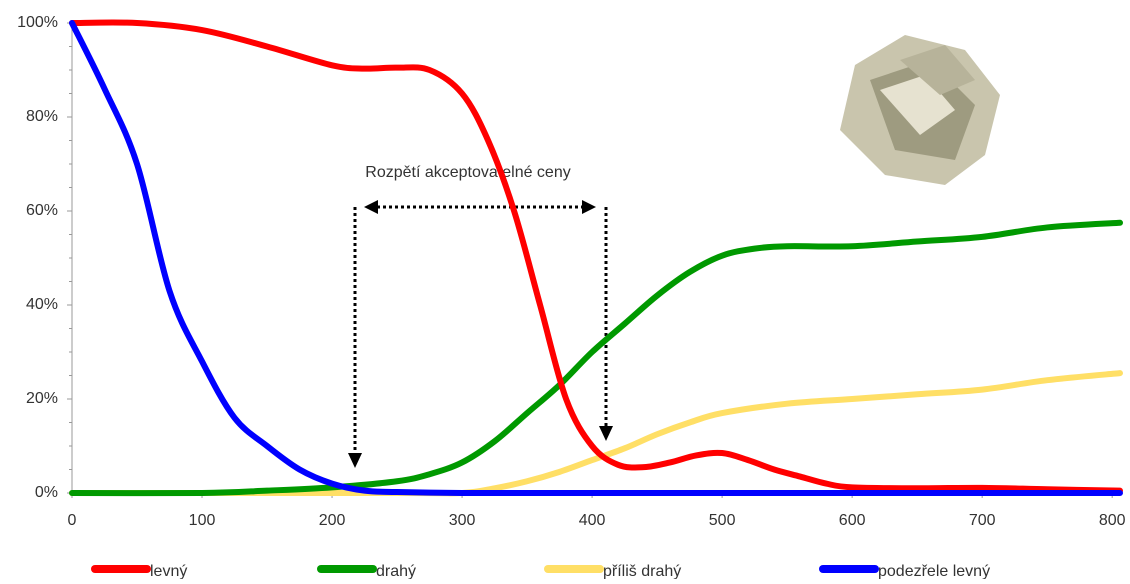 Image resolution: width=1130 pixels, height=584 pixels. What do you see at coordinates (934, 571) in the screenshot?
I see `legend-label: podezřele levný` at bounding box center [934, 571].